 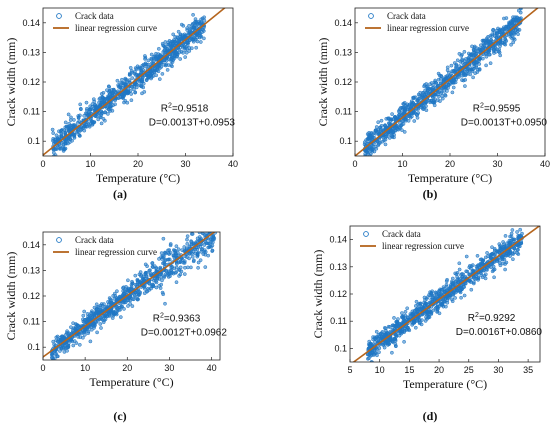 What do you see at coordinates (127, 368) in the screenshot?
I see `x-tick-label: 20` at bounding box center [127, 368].